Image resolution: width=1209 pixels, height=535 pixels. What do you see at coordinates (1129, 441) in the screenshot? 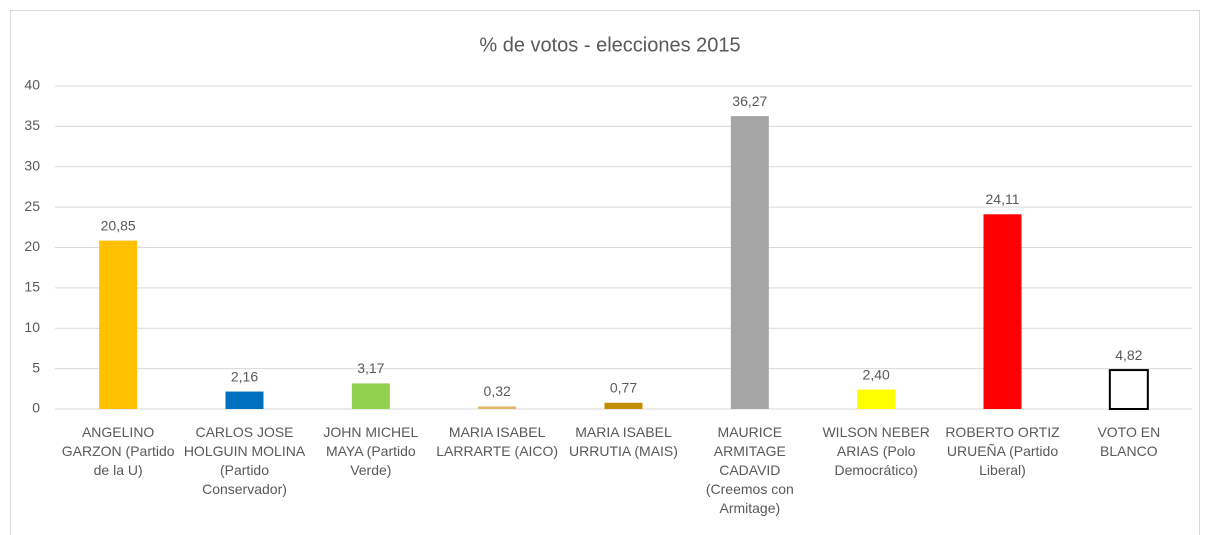
I see `x-tick-label: VOTO EN BLANCO` at bounding box center [1129, 441].